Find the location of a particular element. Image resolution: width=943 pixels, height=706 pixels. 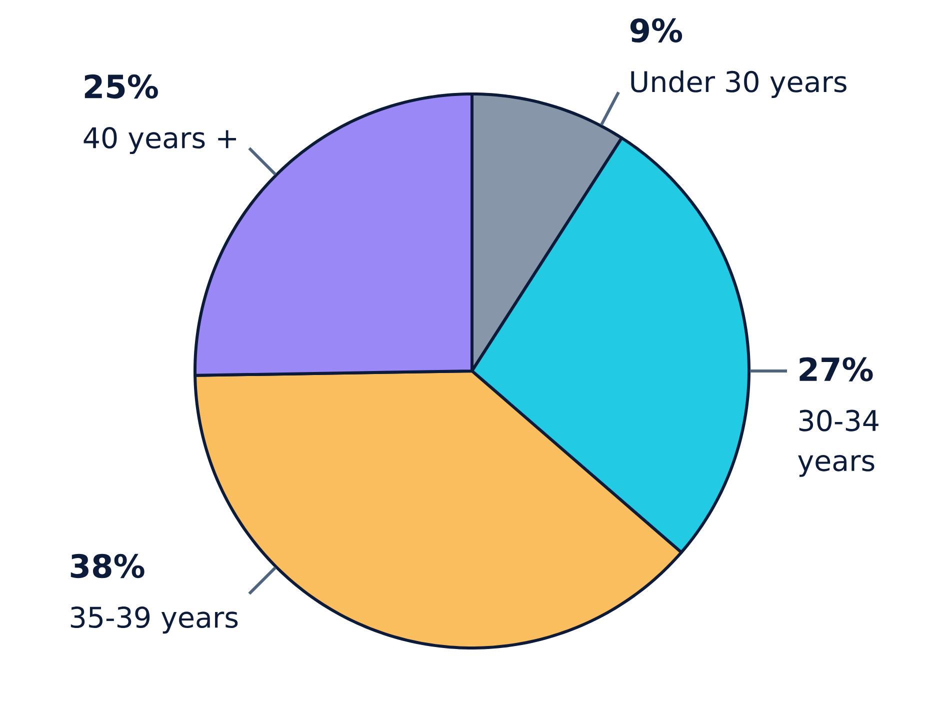

slice-label: Under 30 years is located at coordinates (738, 84).